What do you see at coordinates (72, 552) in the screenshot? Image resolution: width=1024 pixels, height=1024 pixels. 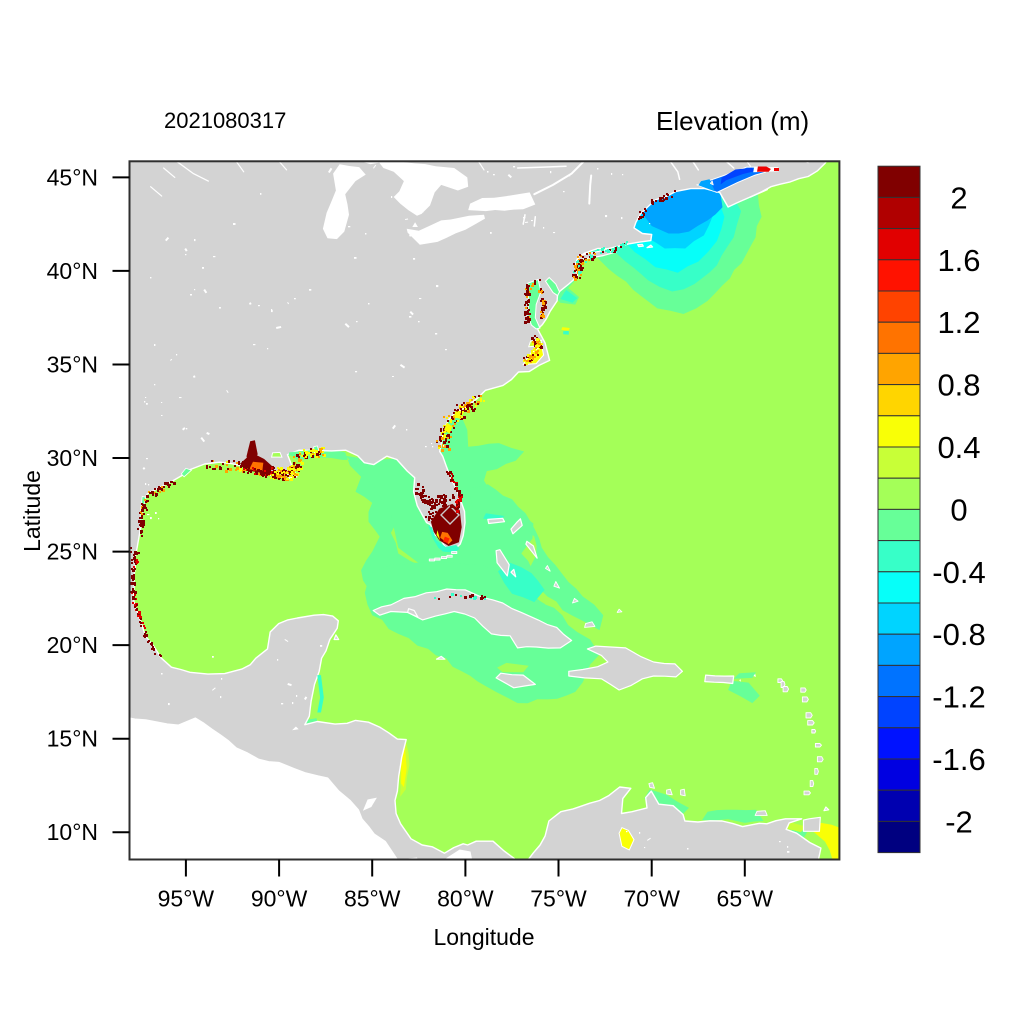 I see `svg-text: 25°N` at bounding box center [72, 552].